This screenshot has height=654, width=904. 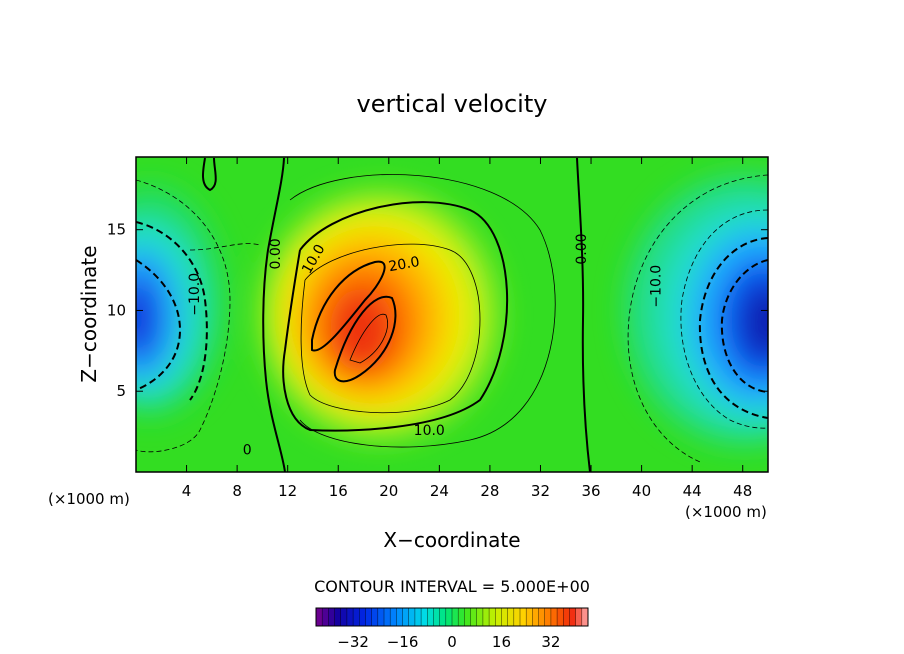 I want to click on x-axis-label: X−coordinate, so click(x=451, y=540).